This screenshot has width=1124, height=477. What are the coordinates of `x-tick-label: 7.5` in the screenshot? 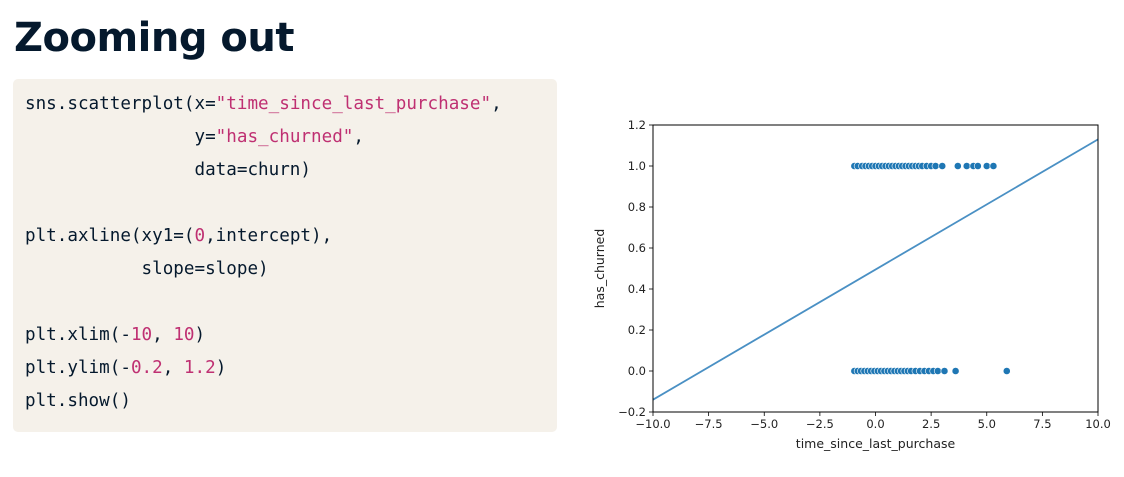 It's located at (1042, 424).